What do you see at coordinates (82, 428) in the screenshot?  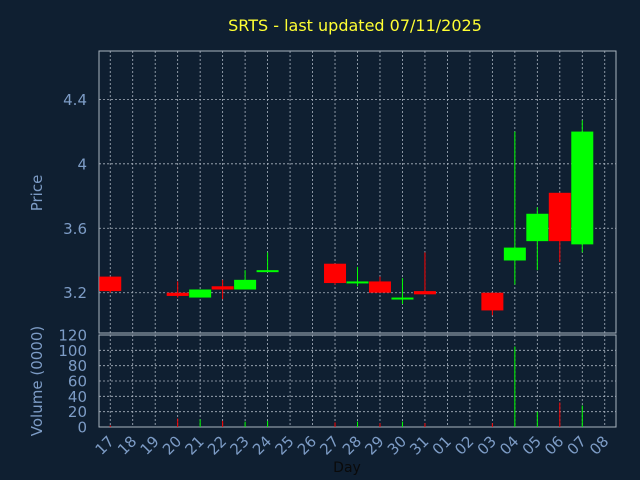 I see `volume-tick-label: 0` at bounding box center [82, 428].